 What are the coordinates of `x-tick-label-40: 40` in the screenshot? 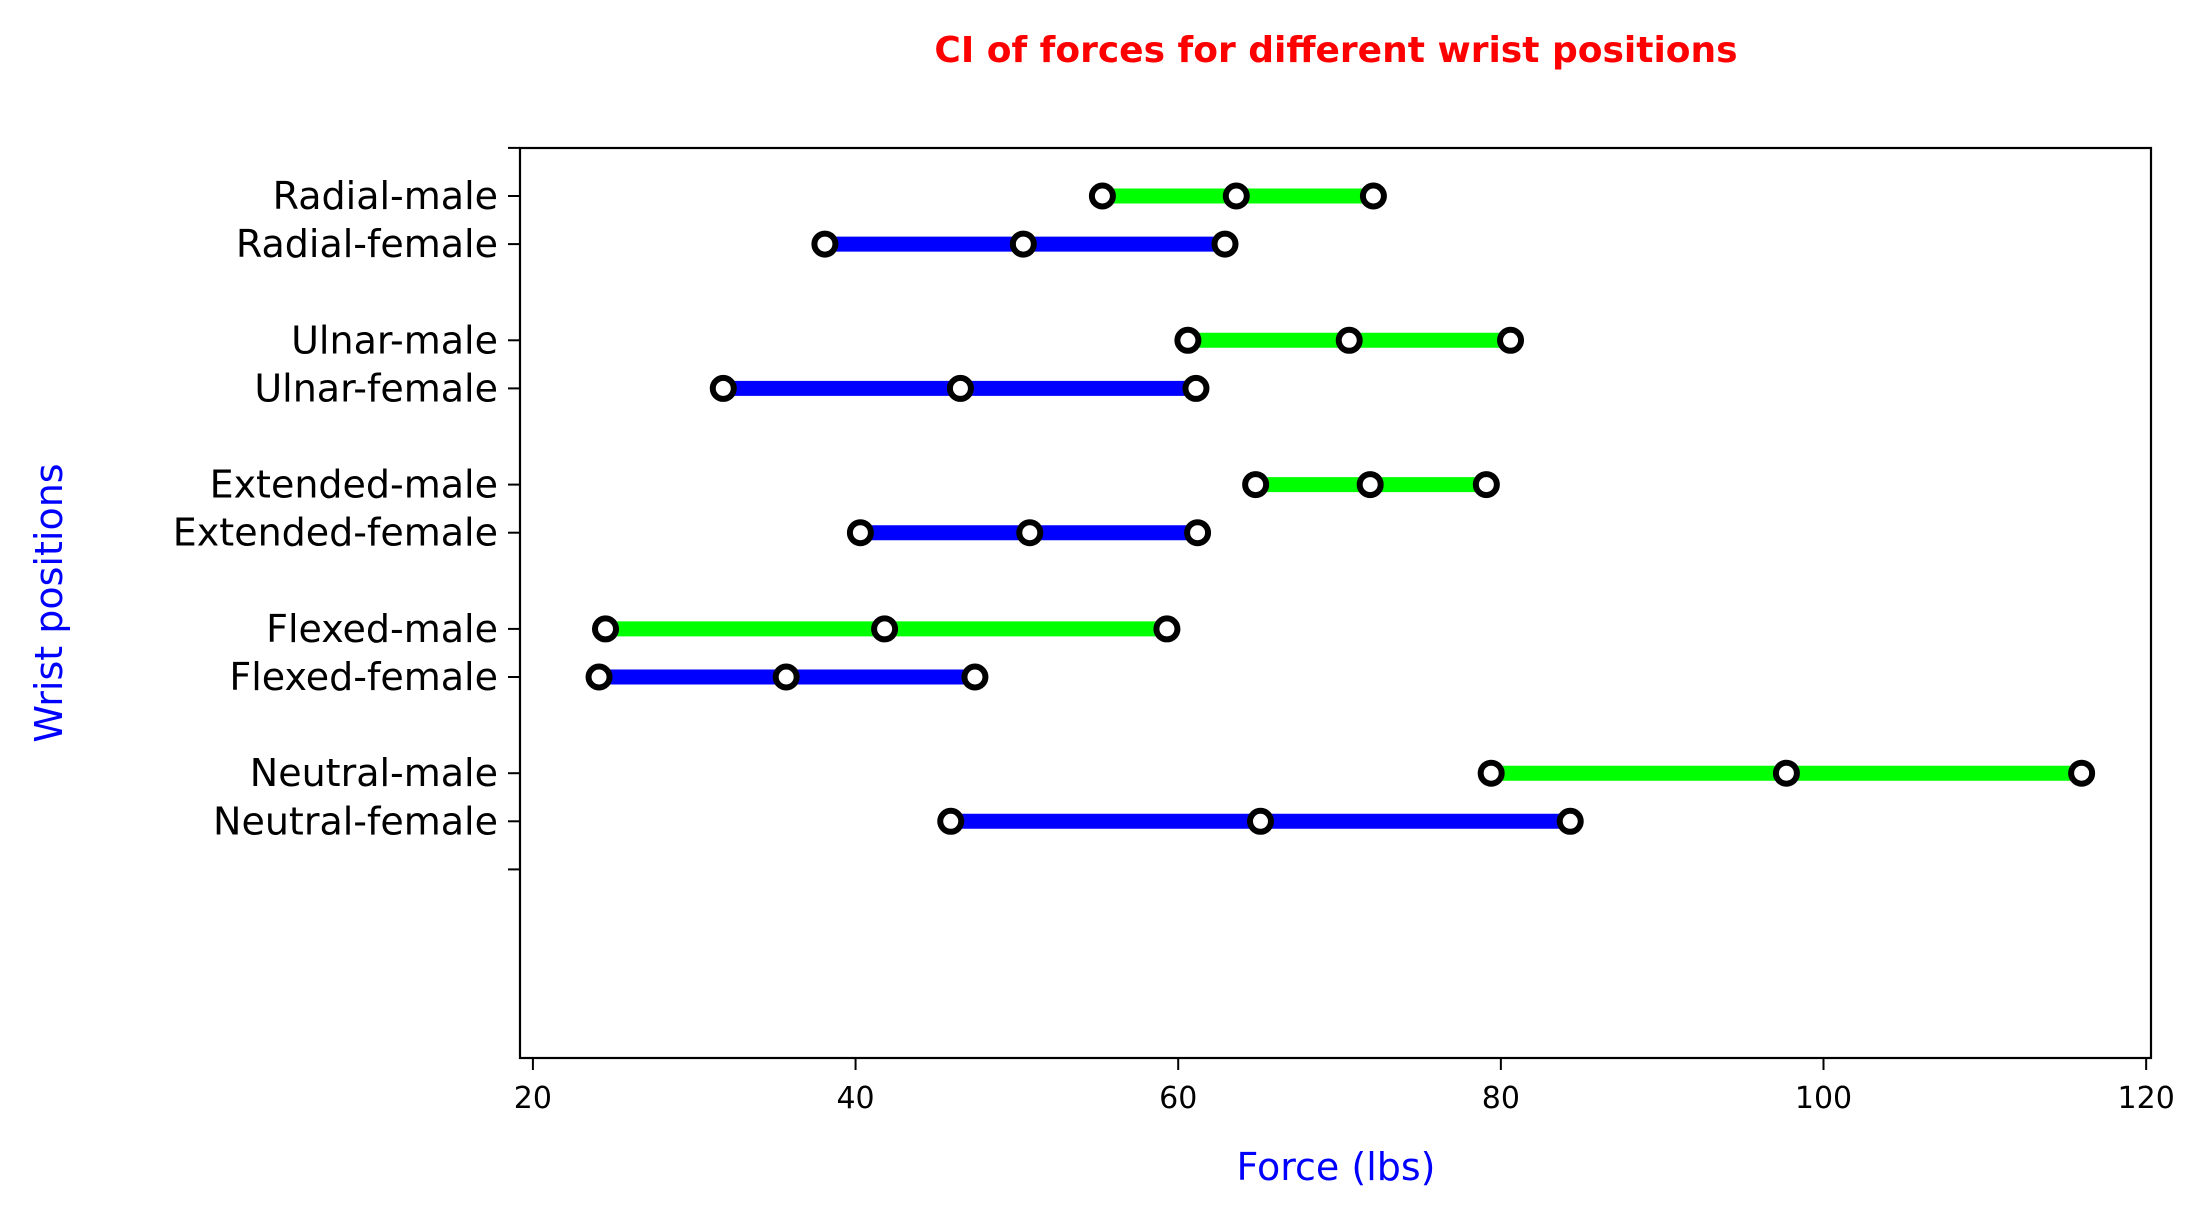 It's located at (855, 1098).